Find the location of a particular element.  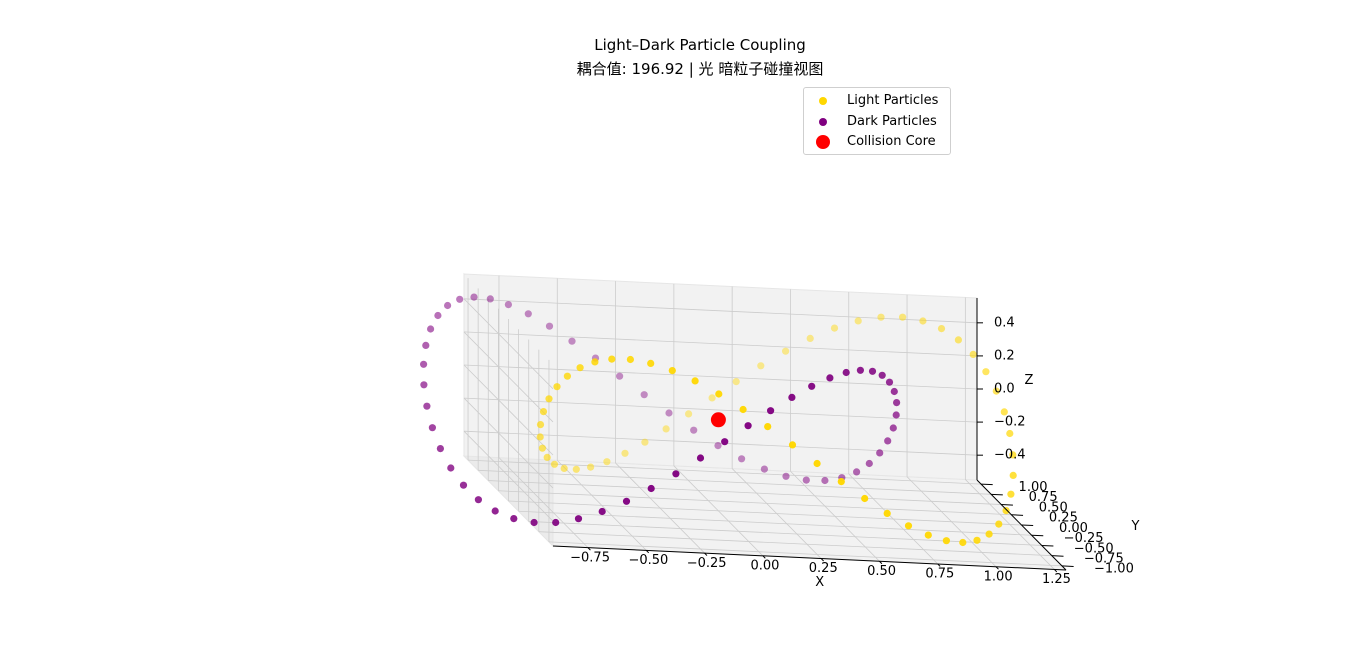

x-tick-label: 0.00 is located at coordinates (764, 566).